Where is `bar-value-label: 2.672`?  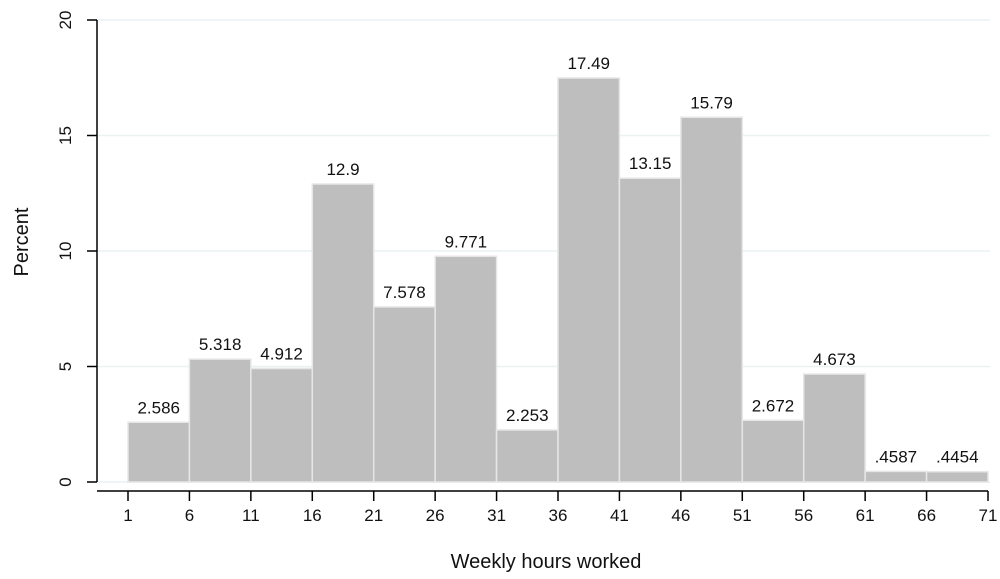 bar-value-label: 2.672 is located at coordinates (773, 405).